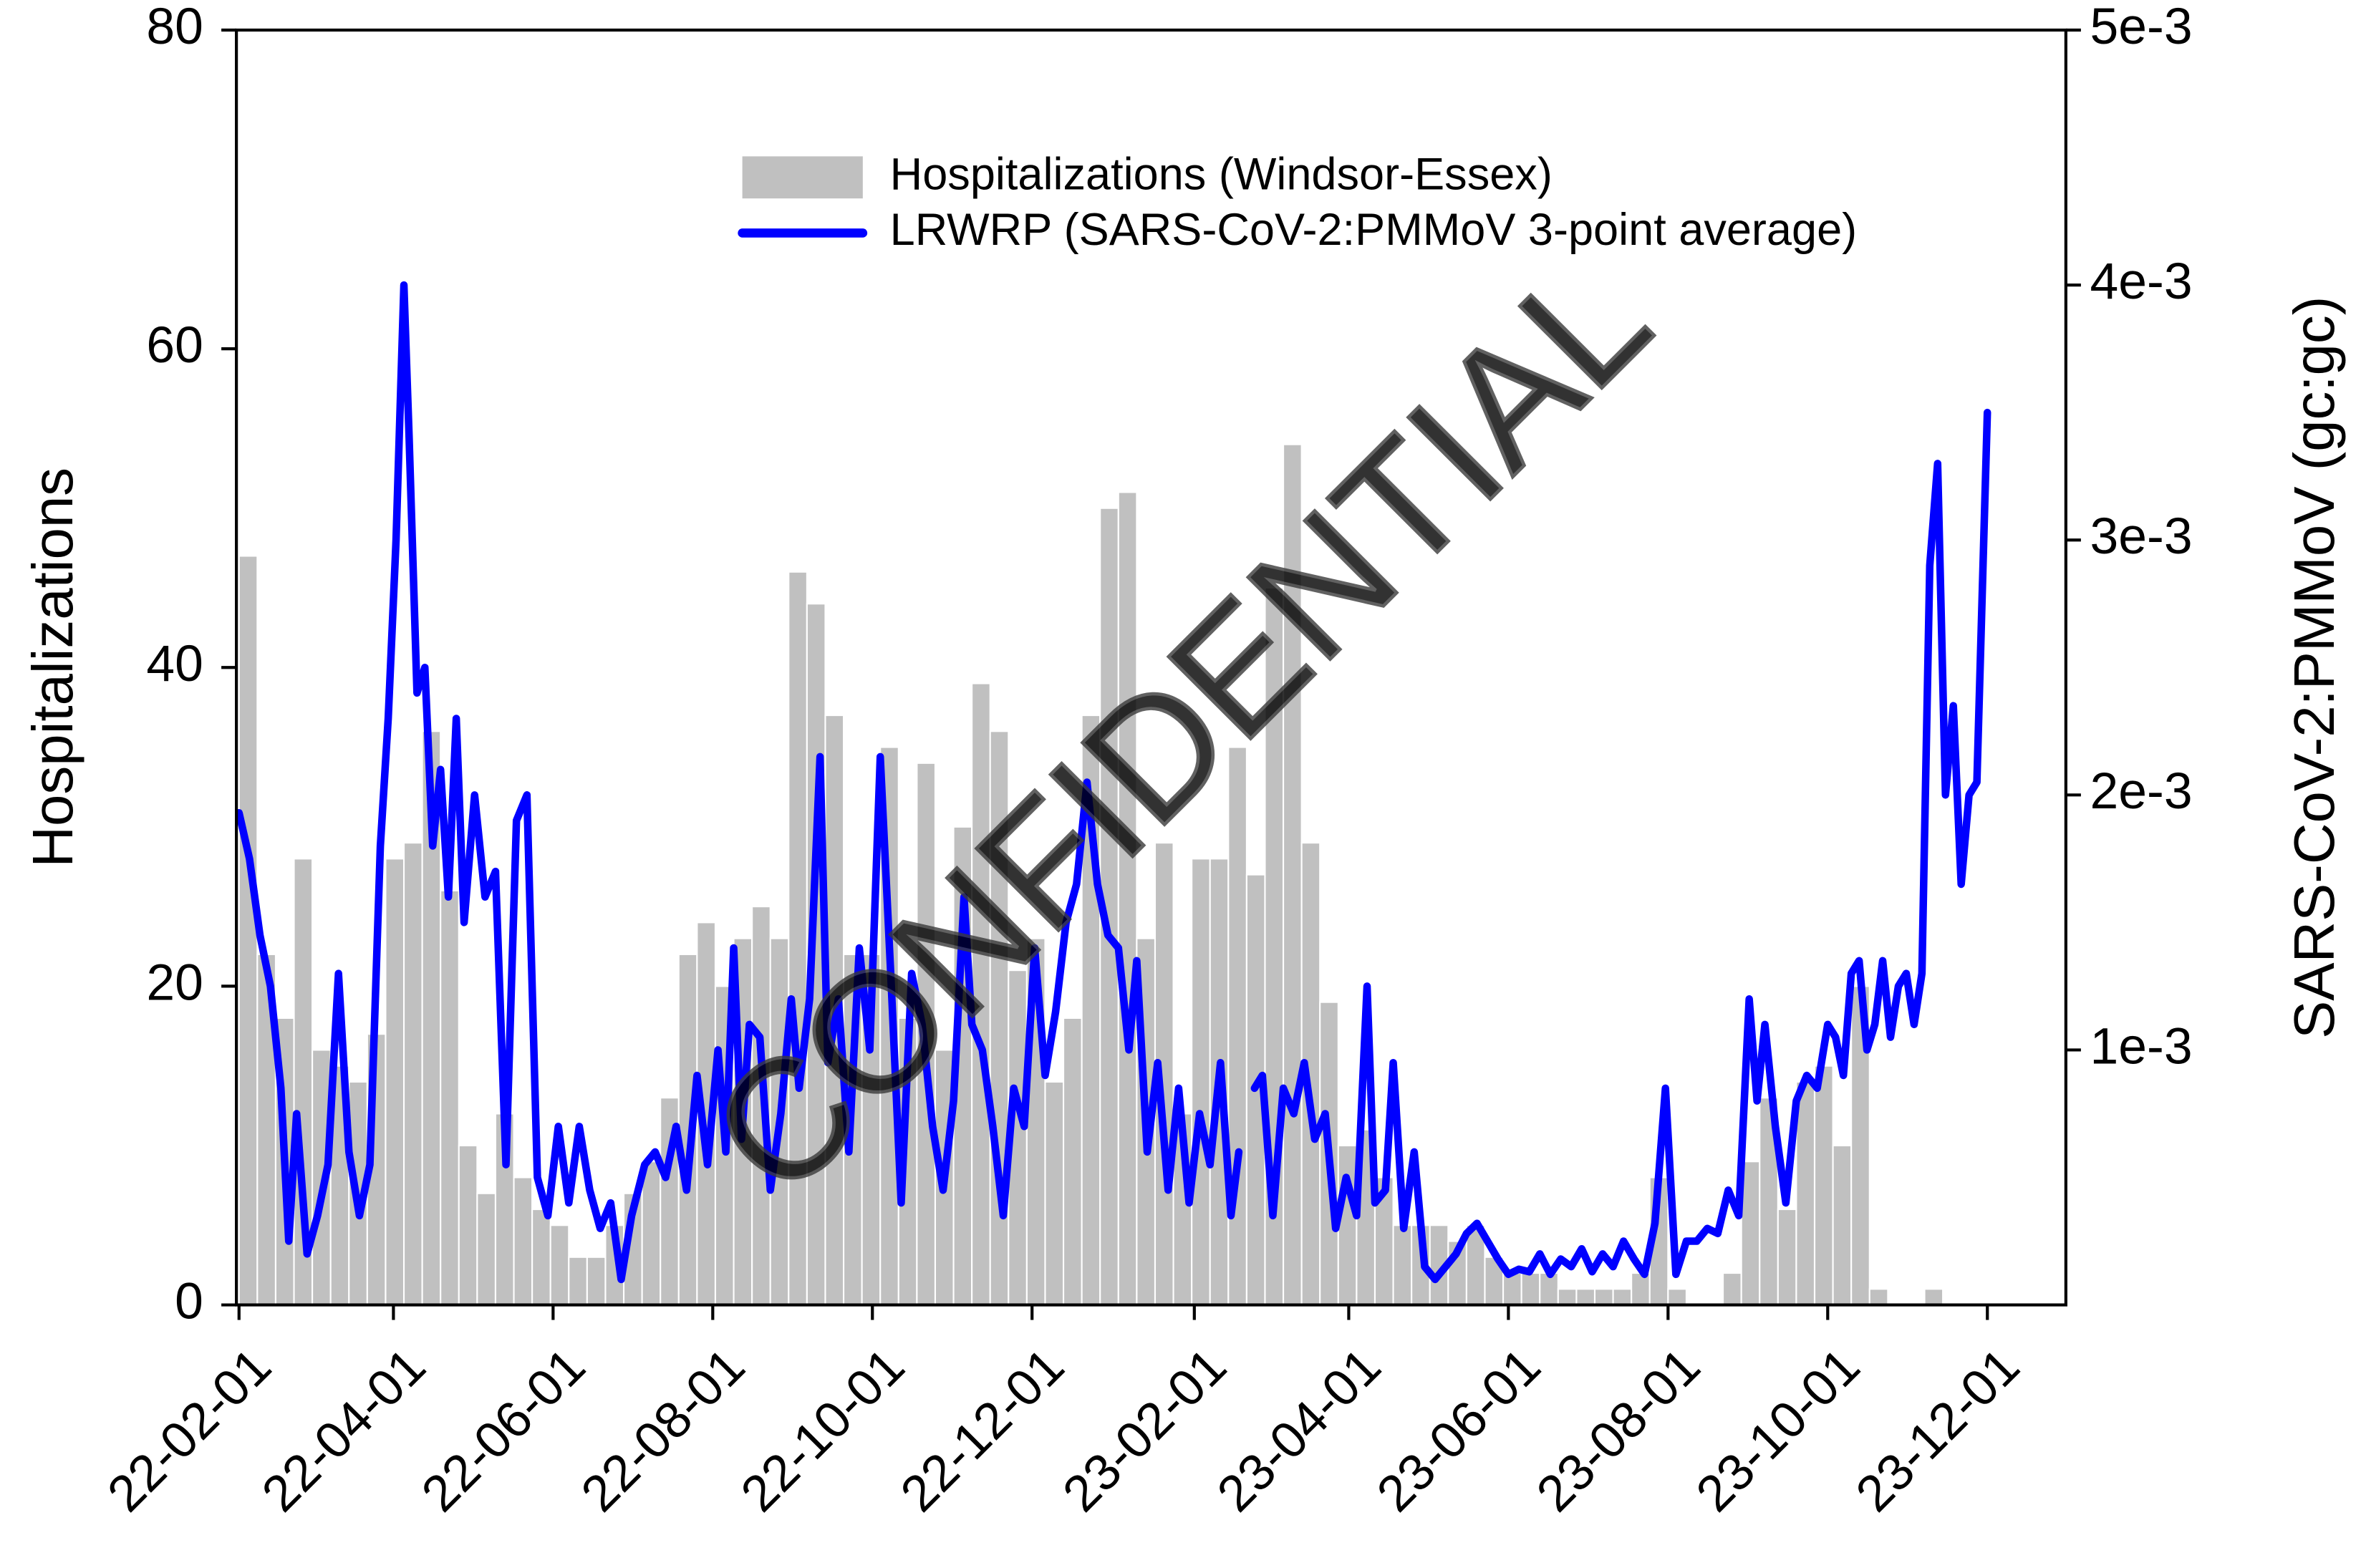 The image size is (2361, 1568). Describe the element at coordinates (2141, 1046) in the screenshot. I see `y2-tick-label: 1e-3` at that location.